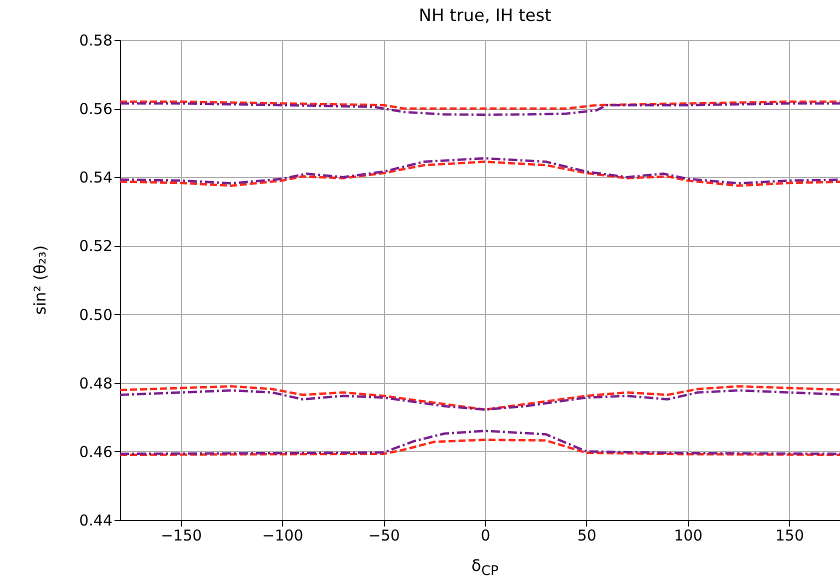 The height and width of the screenshot is (582, 840). What do you see at coordinates (95, 315) in the screenshot?
I see `y-tick-label: 0.50` at bounding box center [95, 315].